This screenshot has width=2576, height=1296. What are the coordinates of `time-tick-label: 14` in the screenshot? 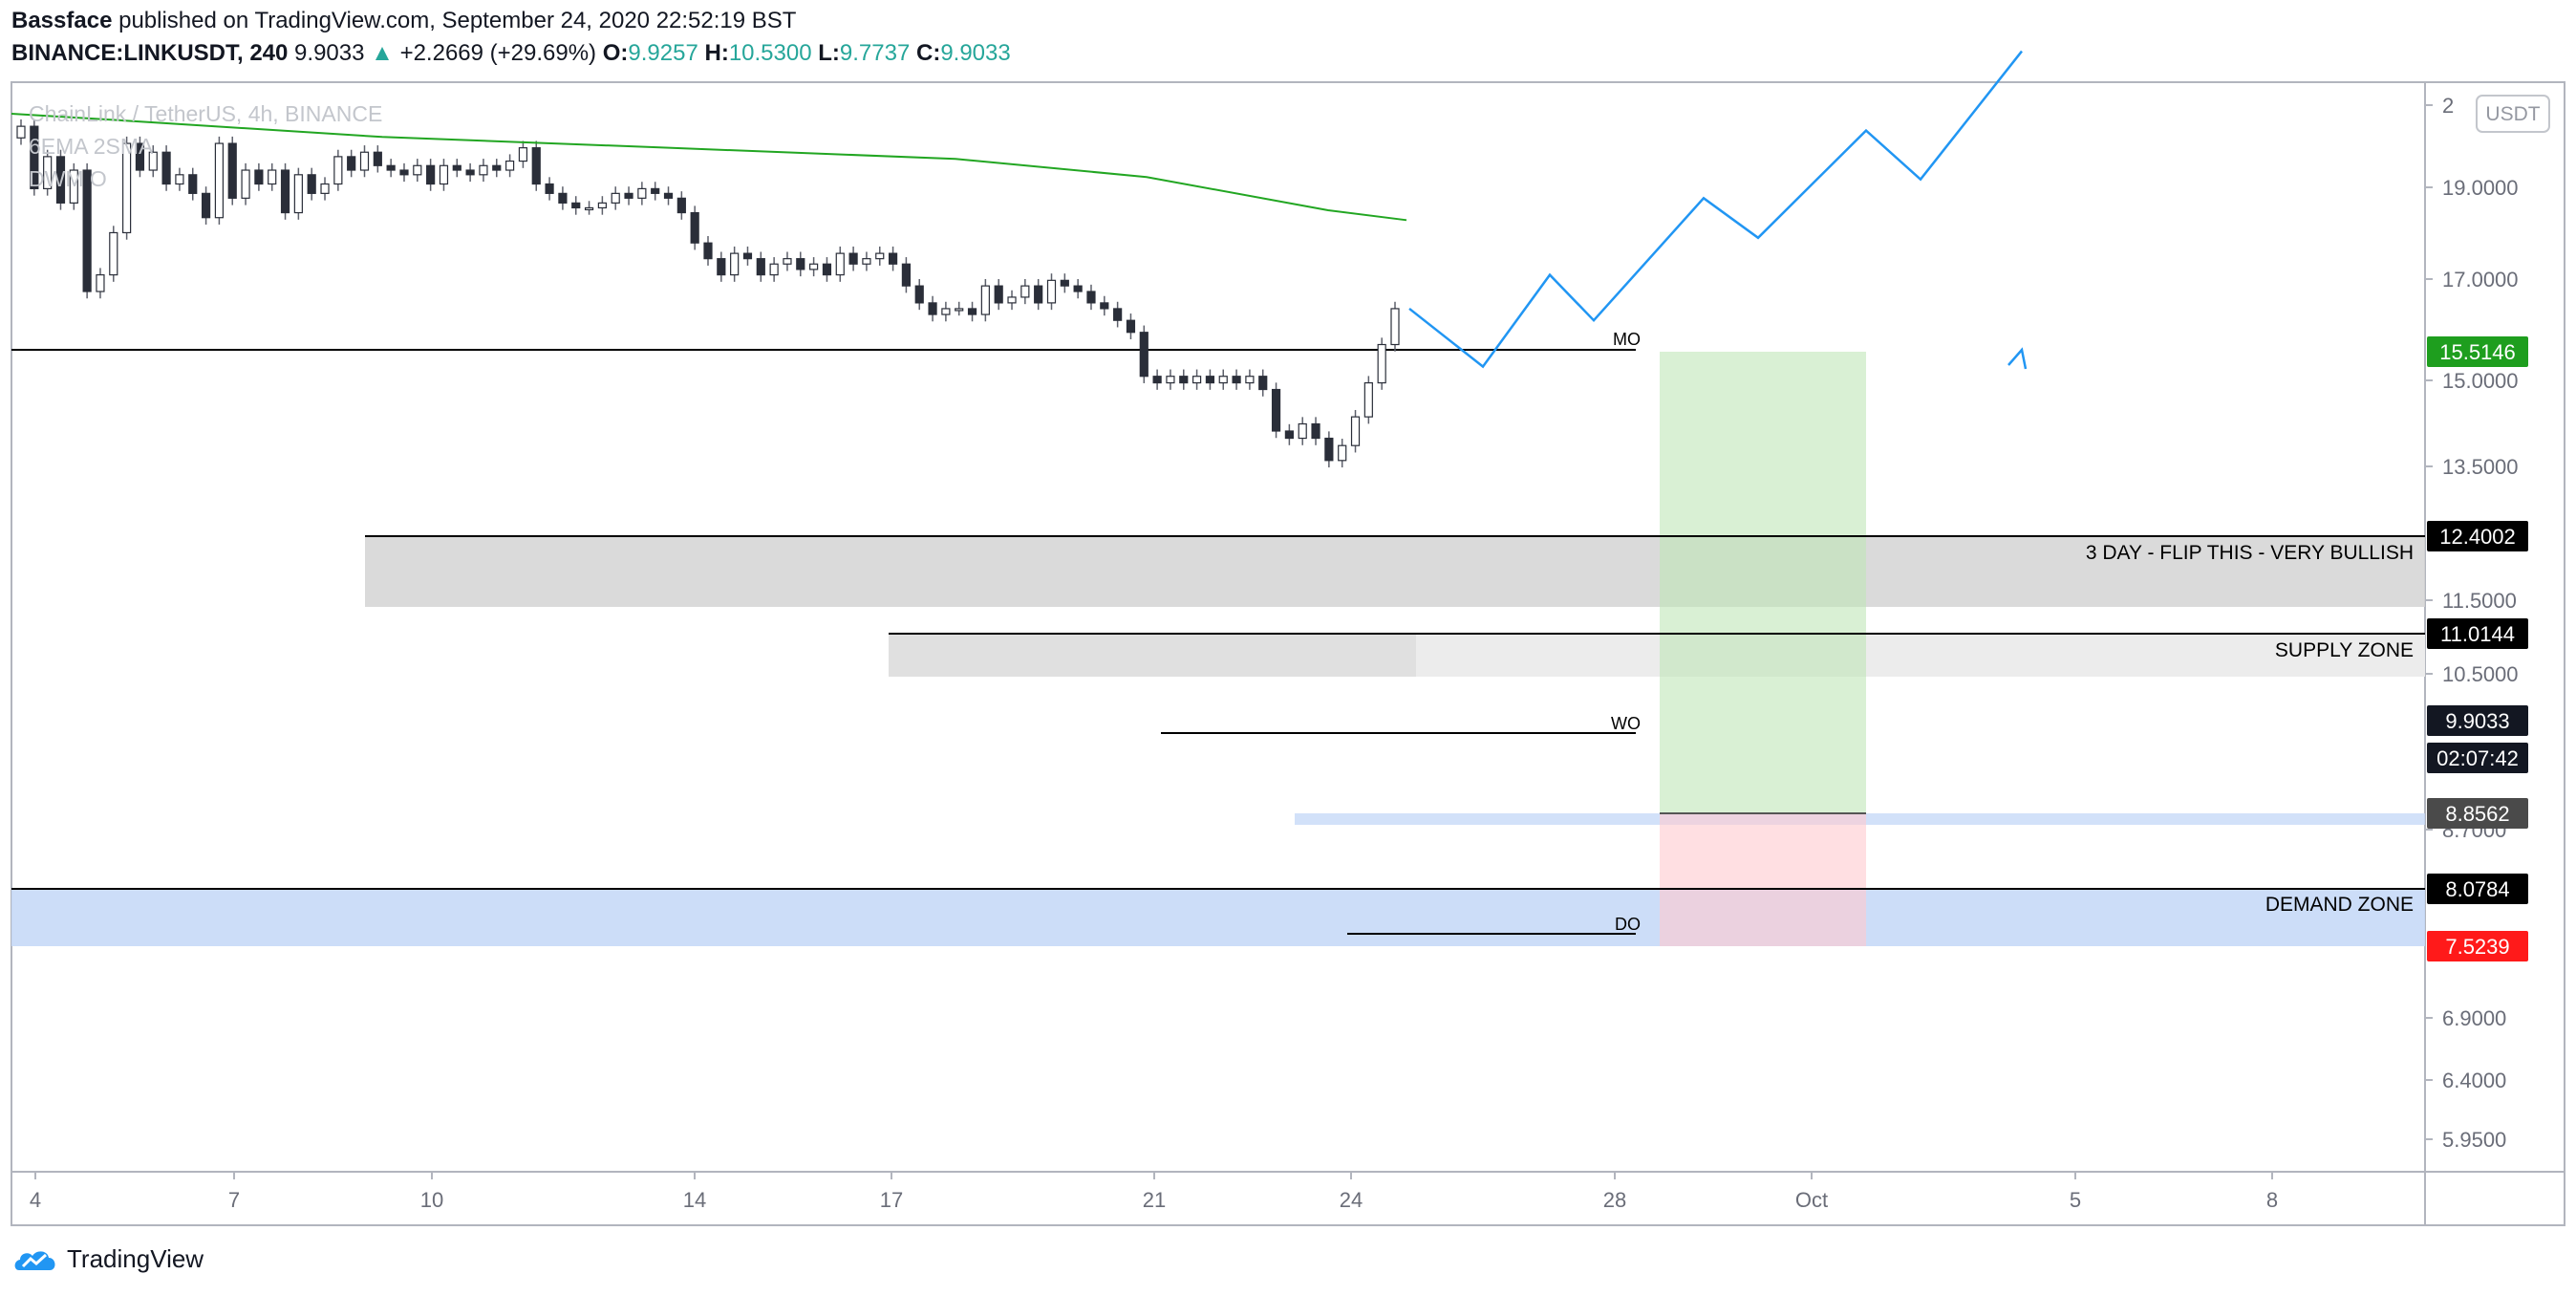 It's located at (694, 1200).